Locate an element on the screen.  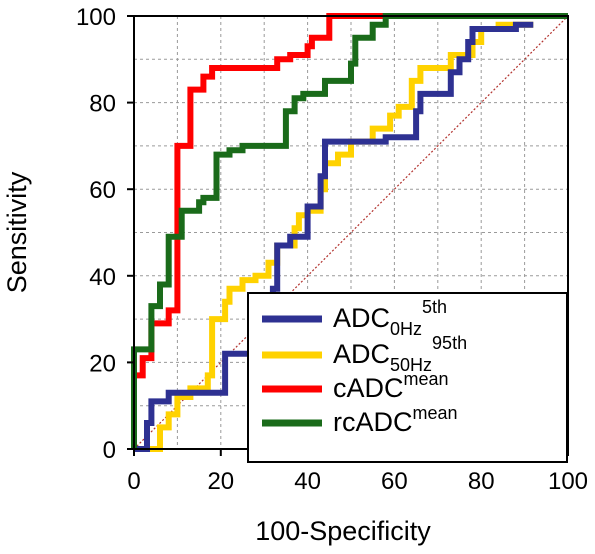
y-tick-label: 100 is located at coordinates (96, 17).